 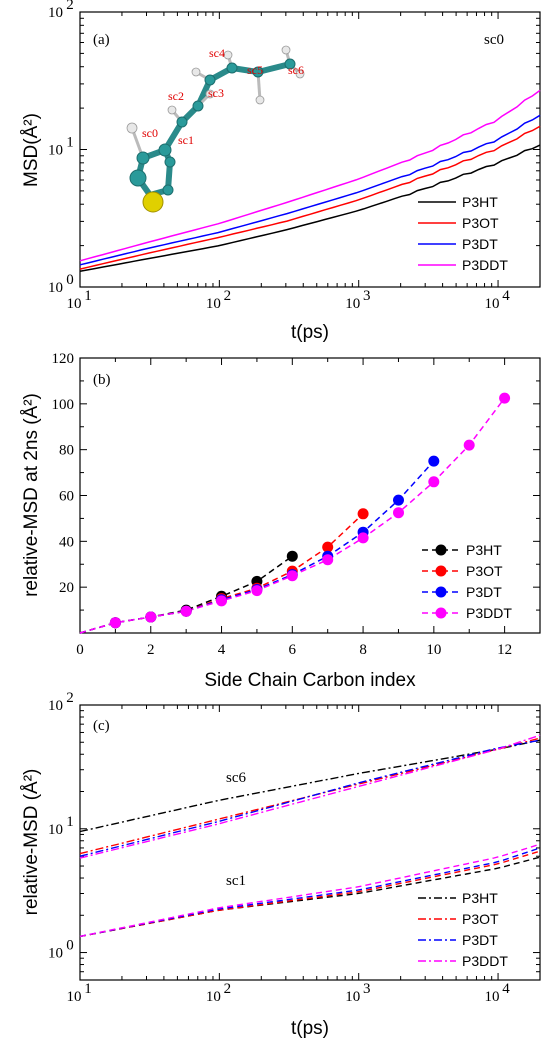 What do you see at coordinates (66, 451) in the screenshot?
I see `y-tick-label-b: 80` at bounding box center [66, 451].